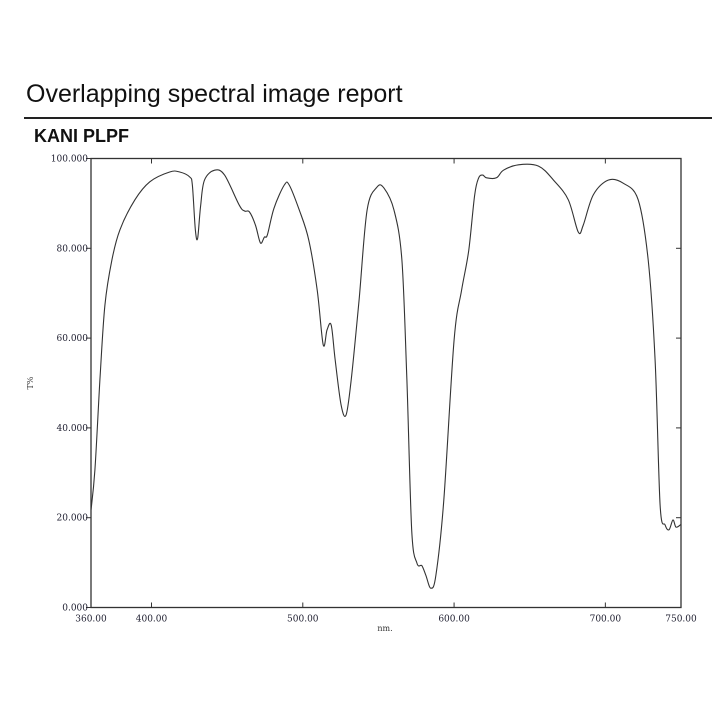 The image size is (720, 720). I want to click on y-tick-label: 60.000, so click(73, 339).